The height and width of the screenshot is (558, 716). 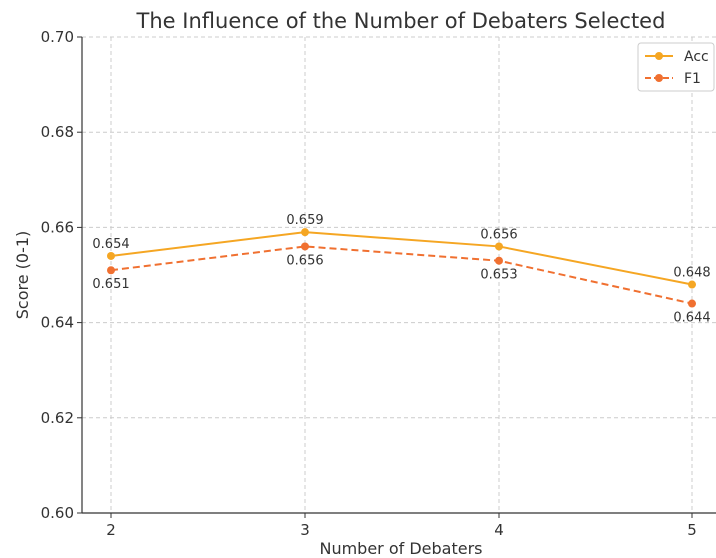 I want to click on y-tick-label: 0.64, so click(x=57, y=323).